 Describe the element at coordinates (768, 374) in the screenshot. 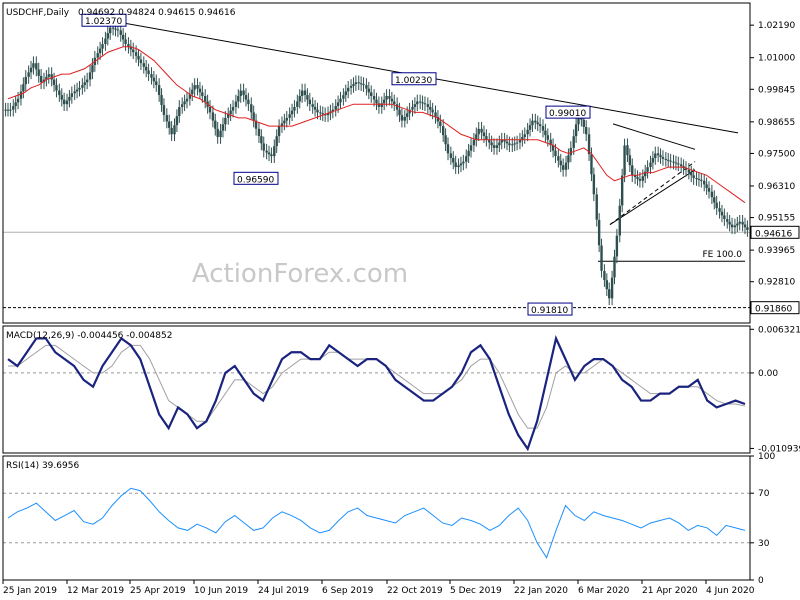

I see `macd-tick-label: 0.00` at that location.